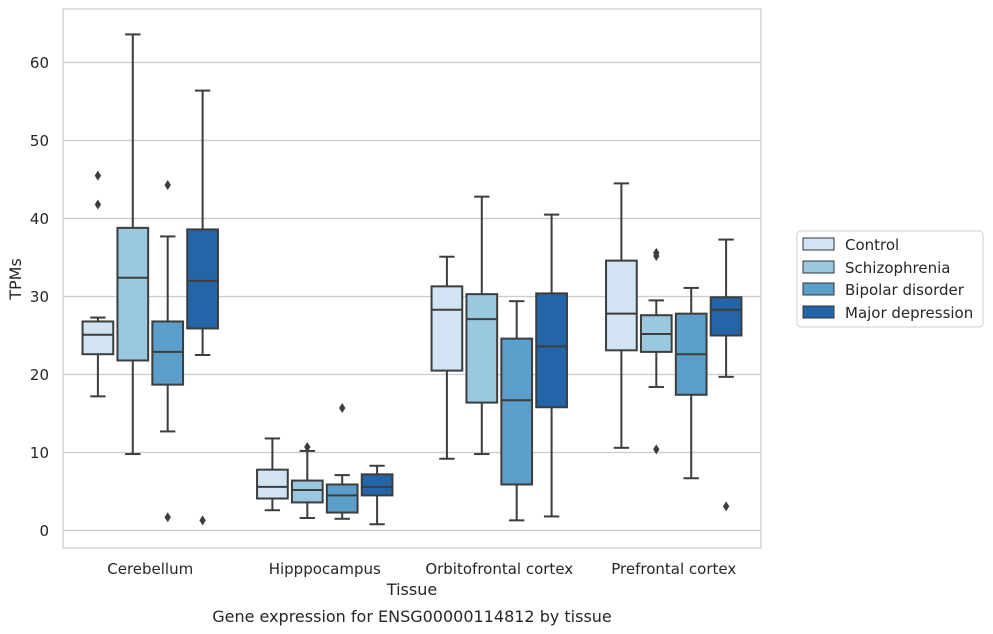 Image resolution: width=993 pixels, height=634 pixels. What do you see at coordinates (150, 569) in the screenshot?
I see `x-tick-label-0: Cerebellum` at bounding box center [150, 569].